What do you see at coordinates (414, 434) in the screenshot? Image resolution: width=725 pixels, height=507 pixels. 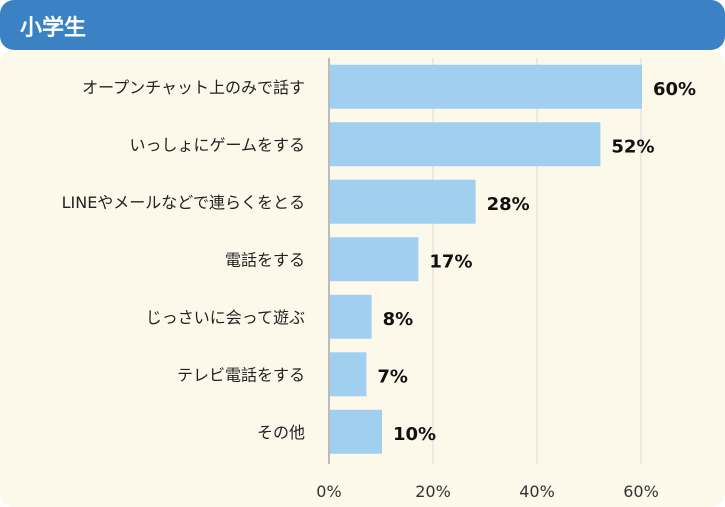 I see `value-label: 10%` at bounding box center [414, 434].